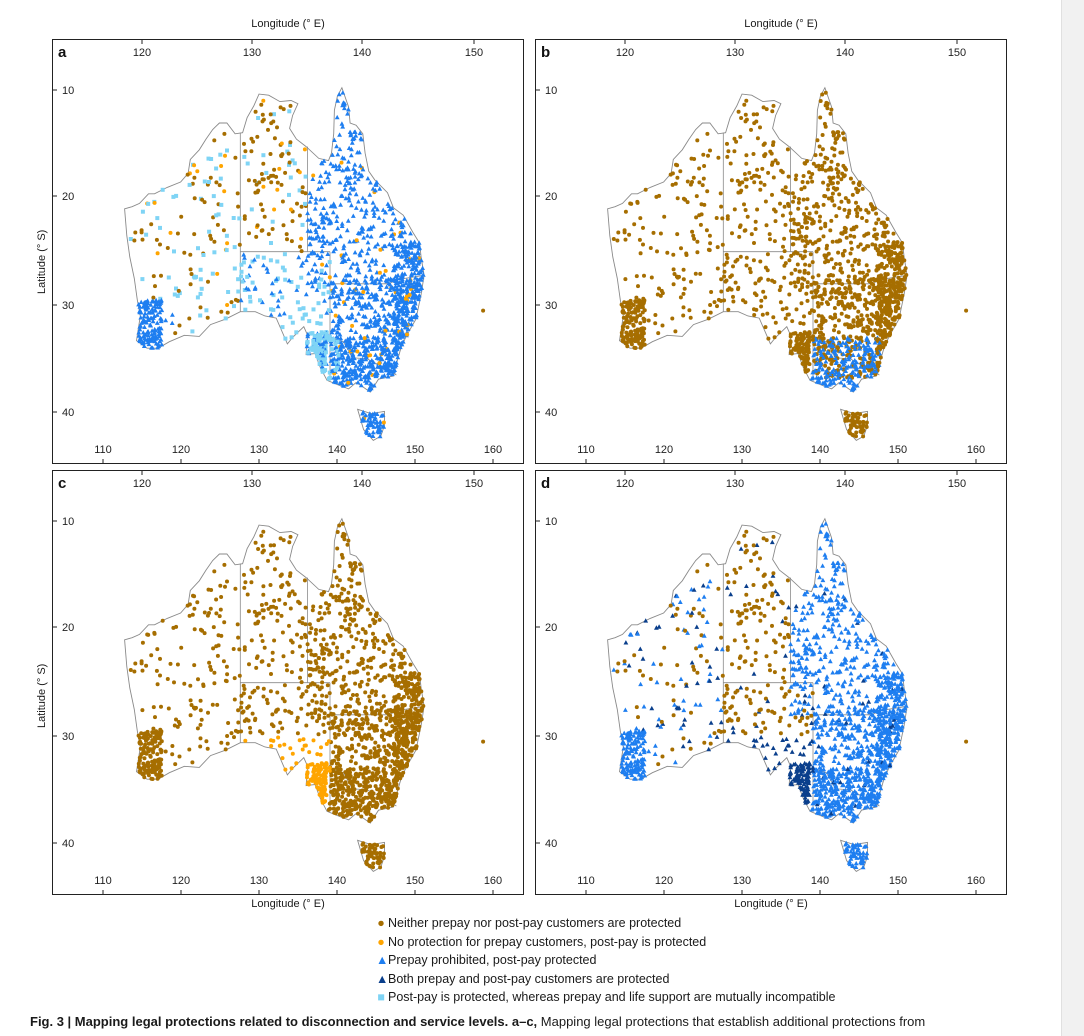  I want to click on bottom-tick-label: 140, so click(337, 450).